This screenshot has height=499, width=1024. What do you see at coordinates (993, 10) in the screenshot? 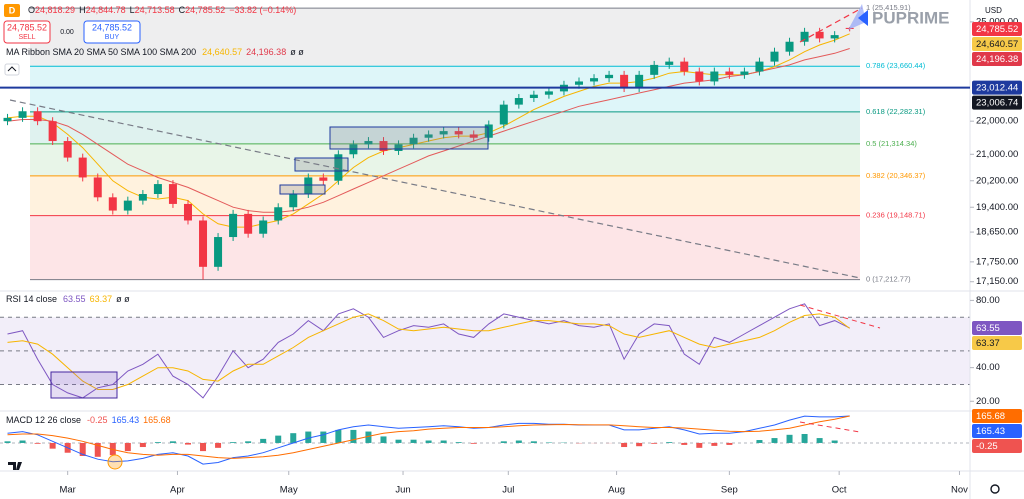
I see `currency: USD` at bounding box center [993, 10].